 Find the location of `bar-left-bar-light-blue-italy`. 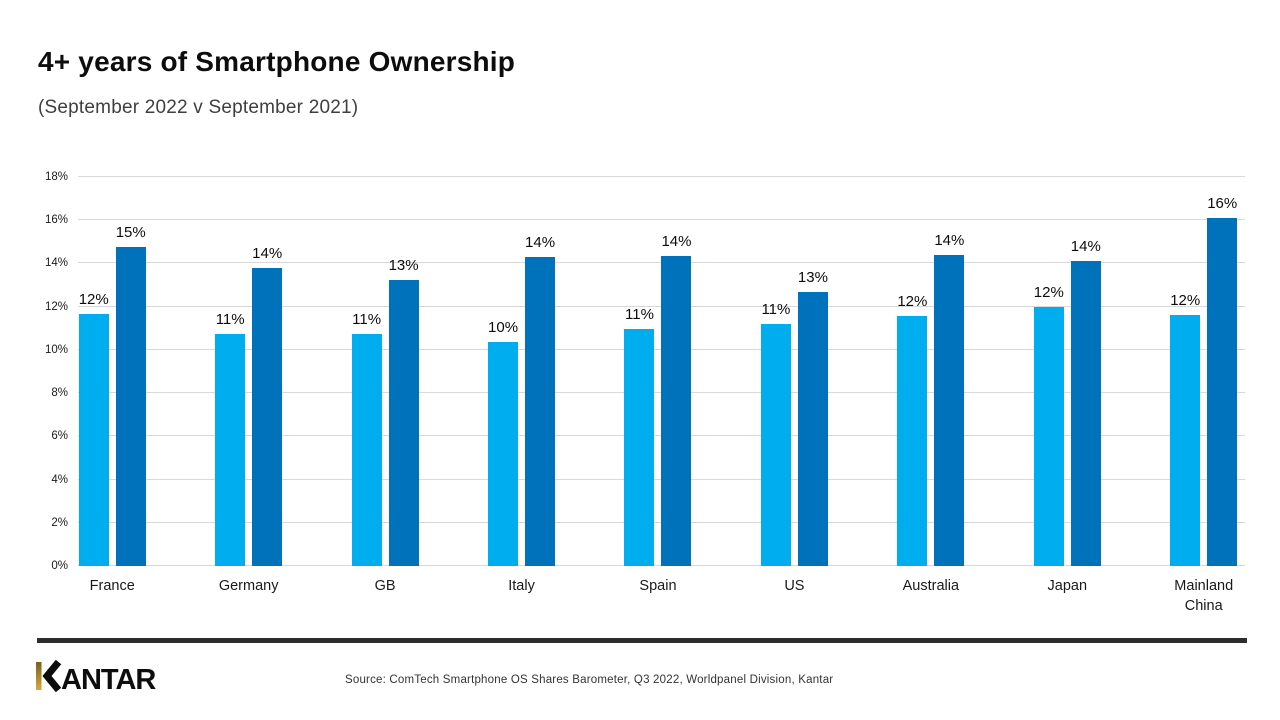

bar-left-bar-light-blue-italy is located at coordinates (503, 454).